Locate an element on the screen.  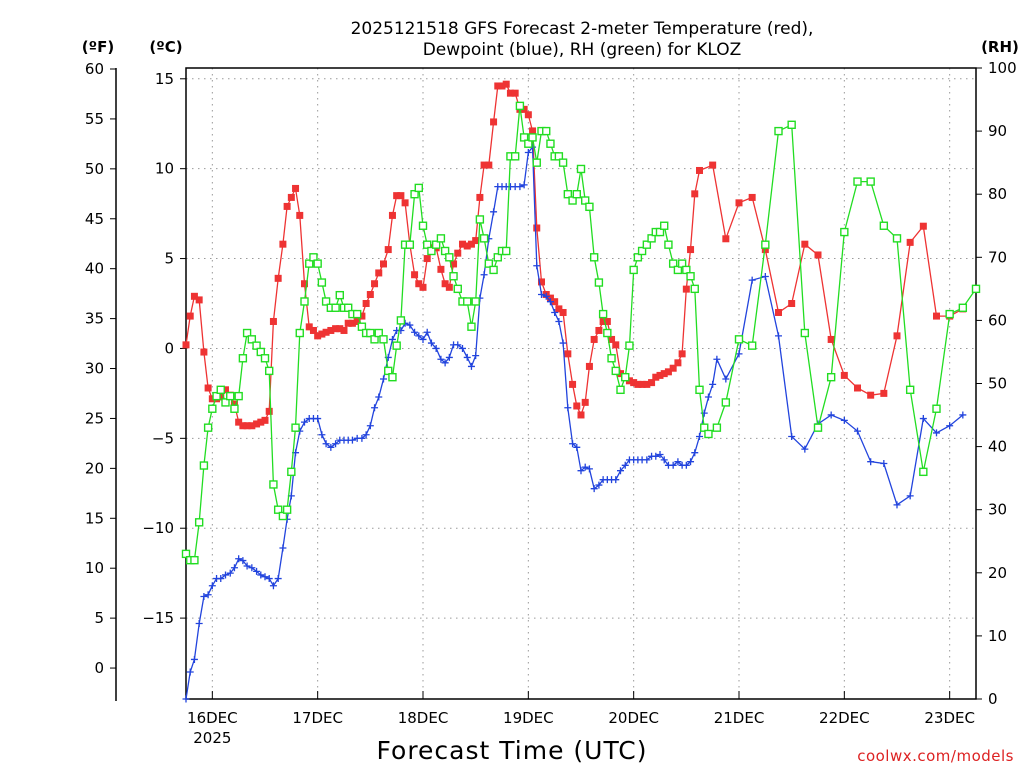
fahrenheit-tick-label: 35 is located at coordinates (94, 319).